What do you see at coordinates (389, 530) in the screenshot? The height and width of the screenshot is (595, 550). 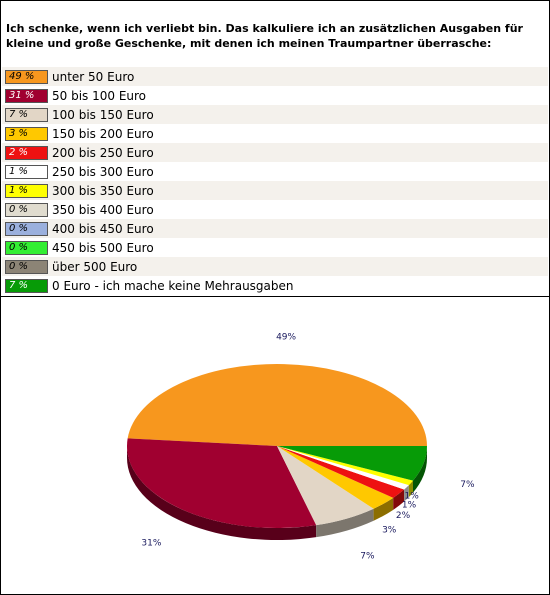 I see `pie-slice-label: 3%` at bounding box center [389, 530].